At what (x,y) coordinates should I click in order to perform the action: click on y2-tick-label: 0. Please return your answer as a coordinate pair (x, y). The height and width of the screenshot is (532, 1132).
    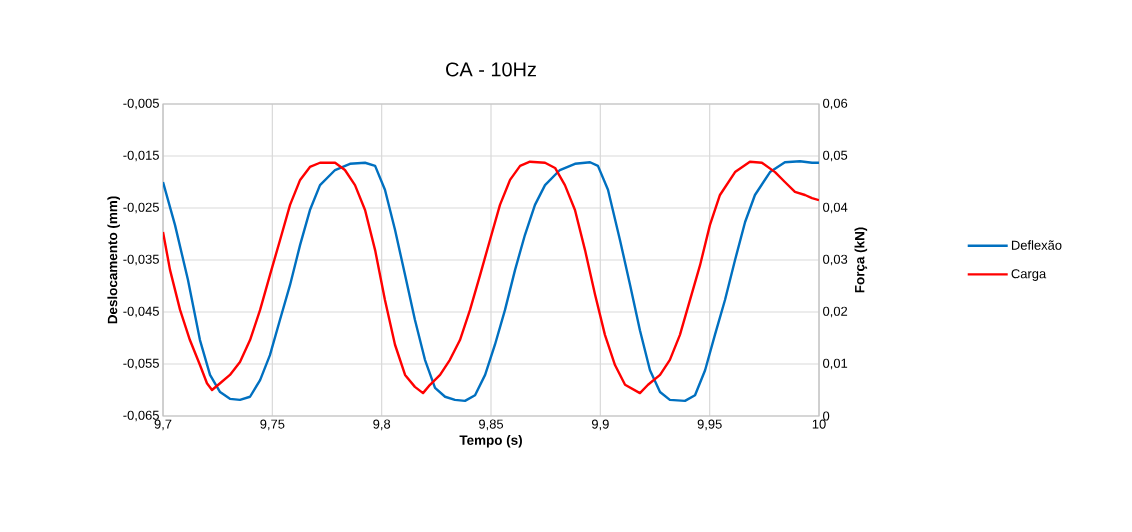
    Looking at the image, I should click on (826, 416).